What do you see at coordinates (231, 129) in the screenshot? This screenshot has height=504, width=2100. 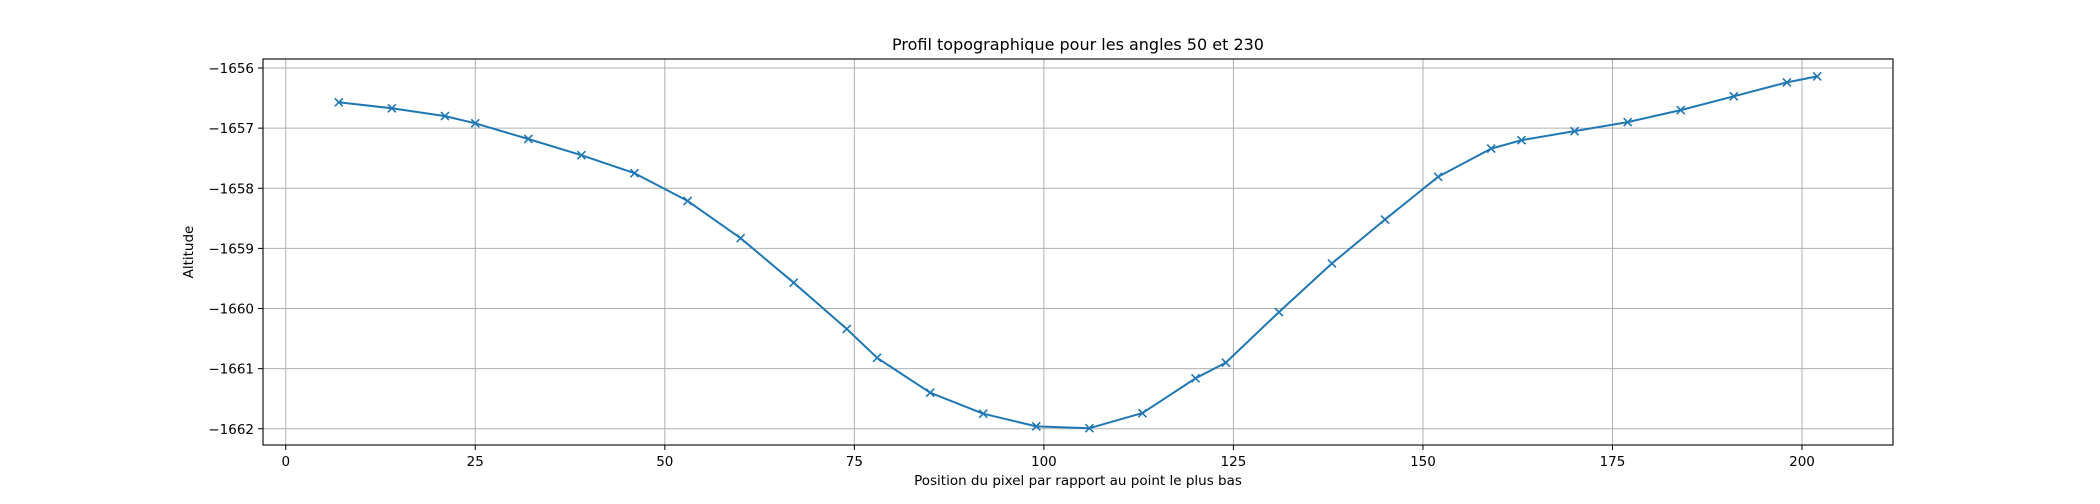 I see `y-tick-label: −1657` at bounding box center [231, 129].